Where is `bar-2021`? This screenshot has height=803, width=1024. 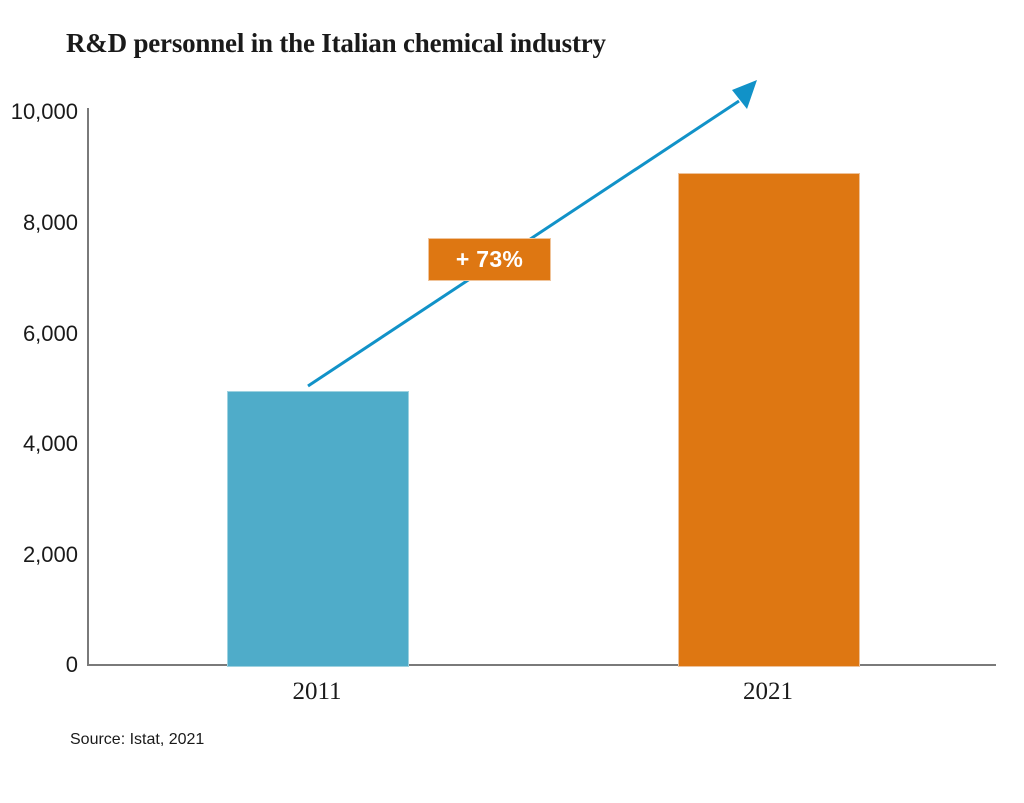
bar-2021 is located at coordinates (769, 420).